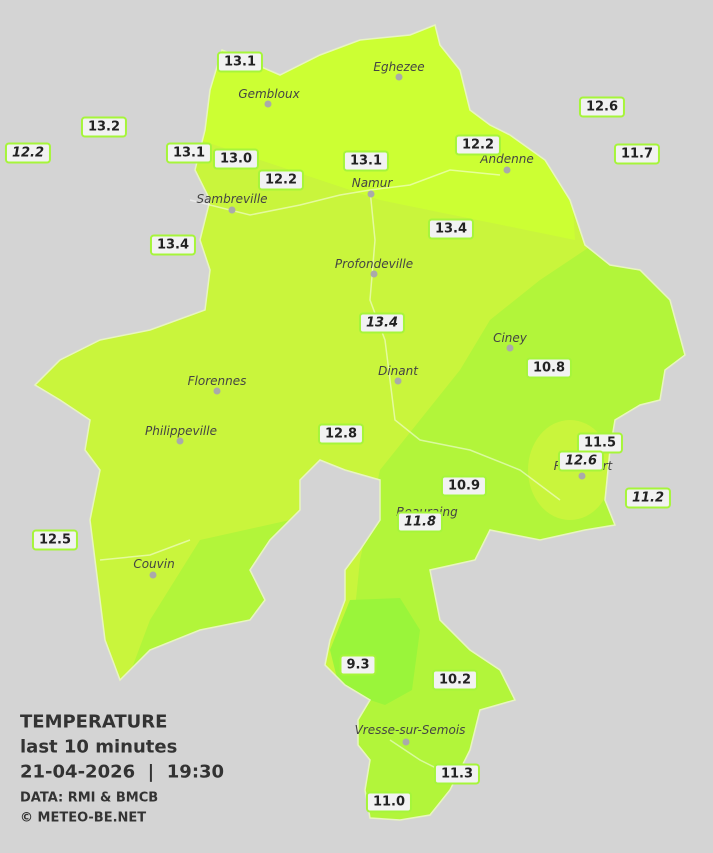 This screenshot has height=853, width=713. What do you see at coordinates (236, 159) in the screenshot?
I see `station-value: 13.0` at bounding box center [236, 159].